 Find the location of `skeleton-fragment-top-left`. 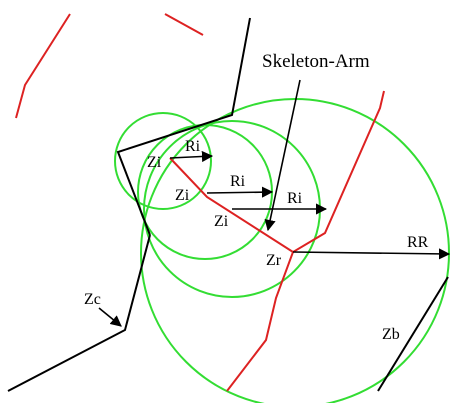

skeleton-fragment-top-left is located at coordinates (43, 66).